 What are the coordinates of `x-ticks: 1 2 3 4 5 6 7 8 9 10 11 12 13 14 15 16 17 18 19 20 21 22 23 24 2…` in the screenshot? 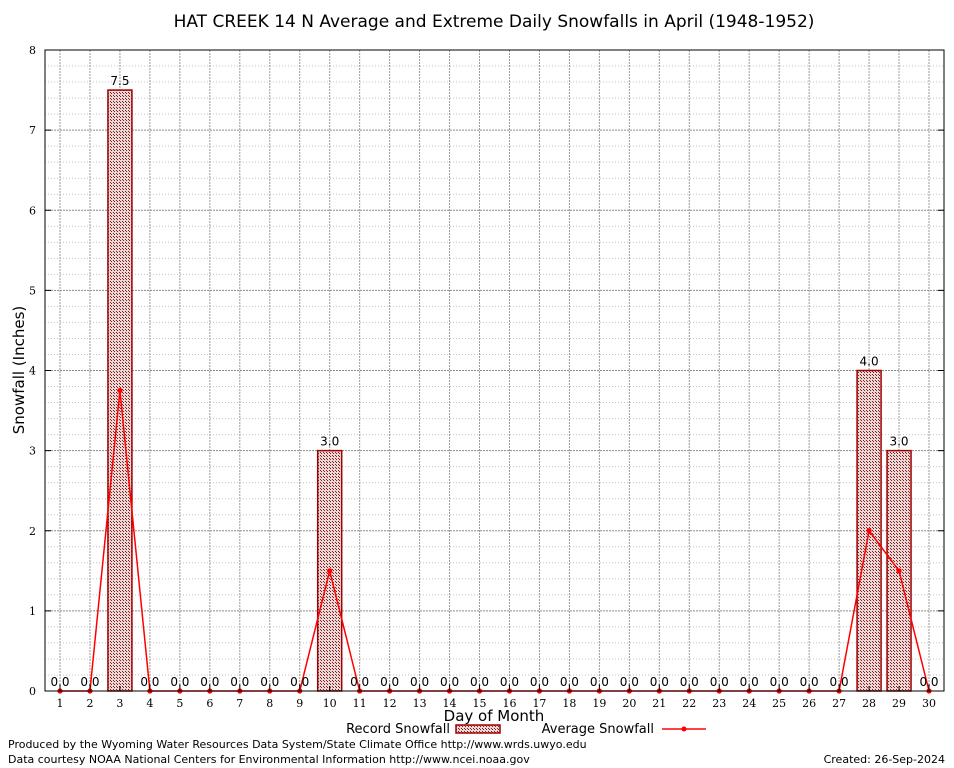 It's located at (496, 698).